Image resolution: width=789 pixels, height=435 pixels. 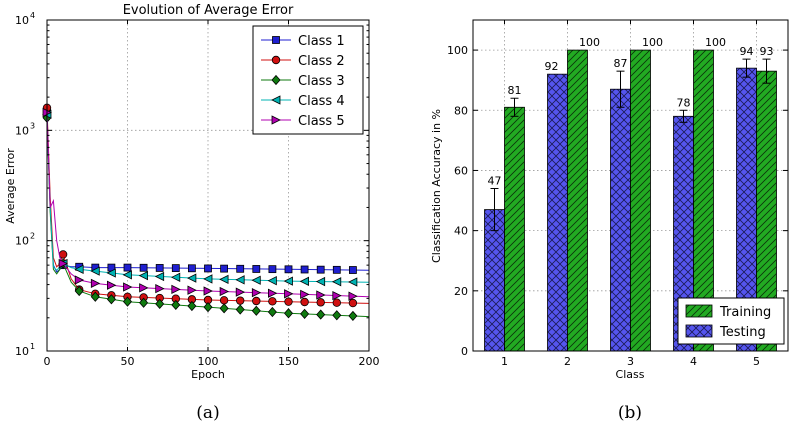 What do you see at coordinates (321, 41) in the screenshot?
I see `error-legend-label: Class 1` at bounding box center [321, 41].